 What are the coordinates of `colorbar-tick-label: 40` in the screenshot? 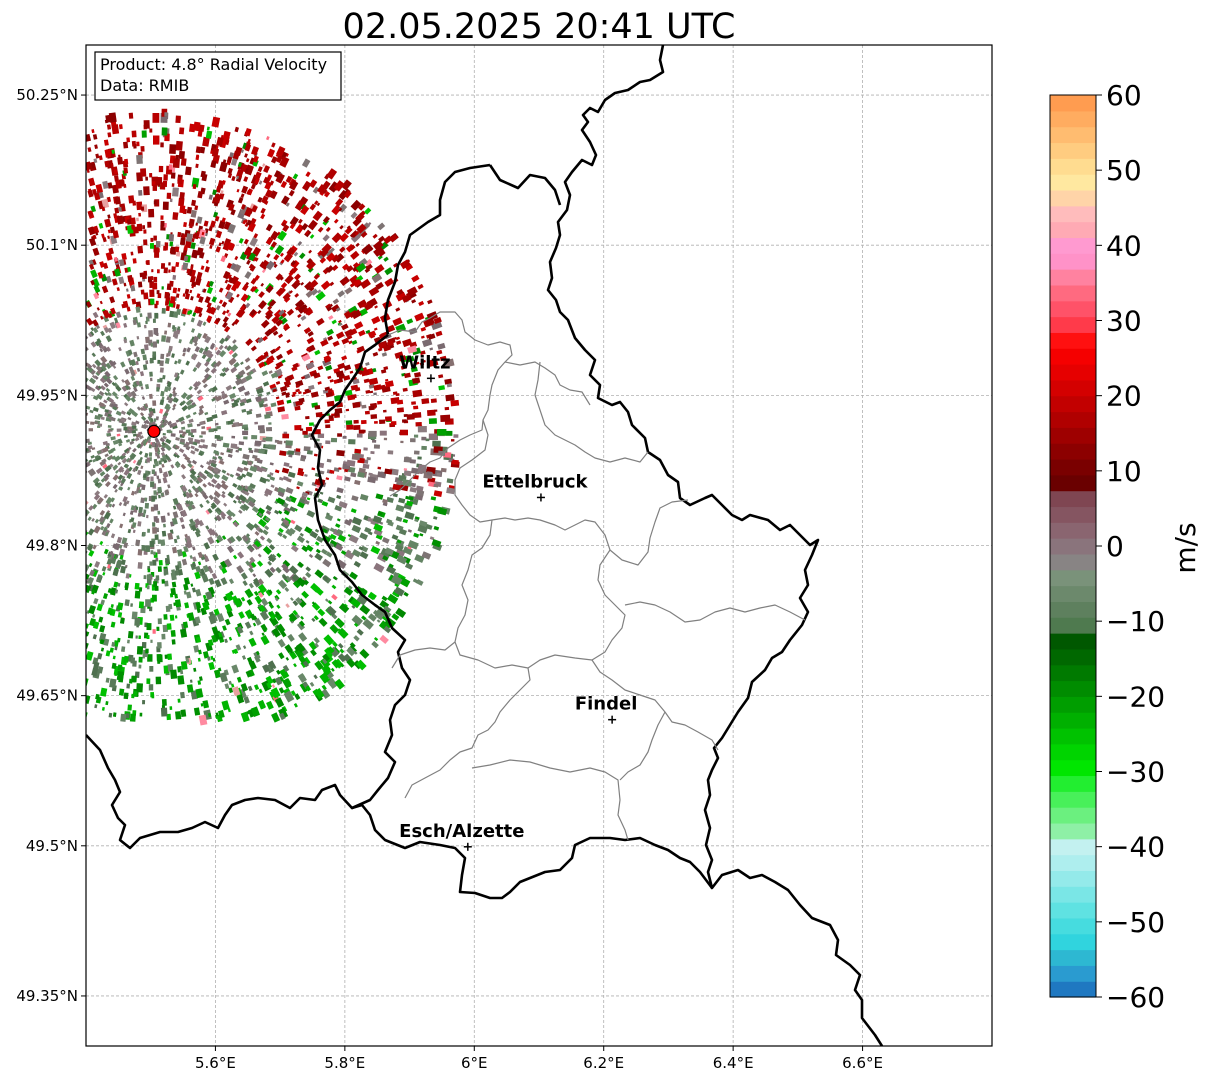 It's located at (1124, 245).